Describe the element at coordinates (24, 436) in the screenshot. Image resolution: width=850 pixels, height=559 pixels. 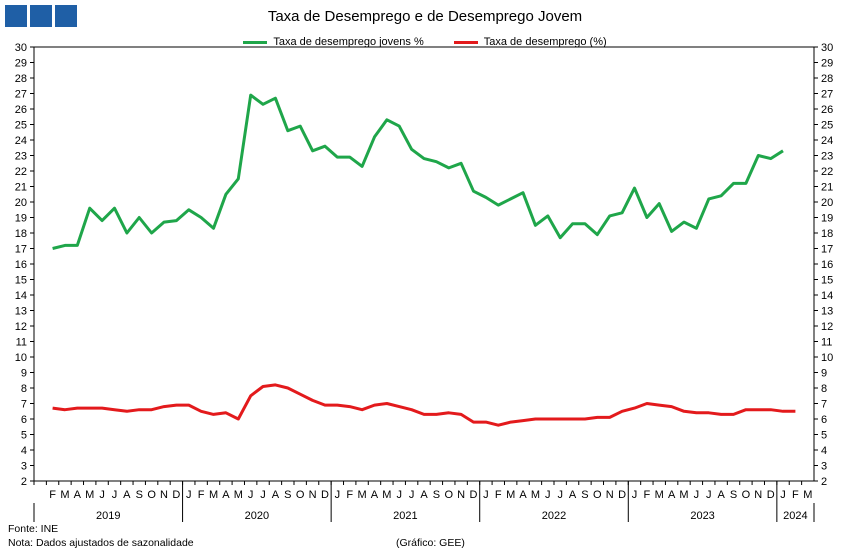
I see `y-tick-label-left: 5` at that location.